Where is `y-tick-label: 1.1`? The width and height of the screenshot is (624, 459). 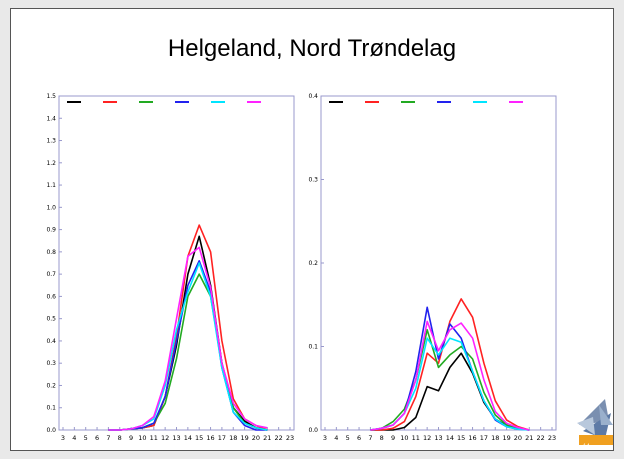
y-tick-label: 1.1 is located at coordinates (51, 185).